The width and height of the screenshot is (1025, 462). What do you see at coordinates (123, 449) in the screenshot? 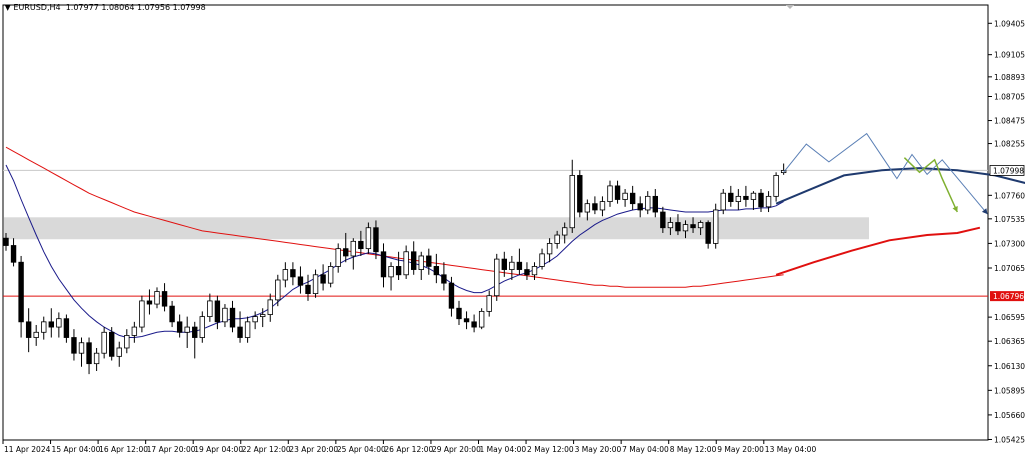
I see `x-tick-label: 16 Apr 12:00` at bounding box center [123, 449].